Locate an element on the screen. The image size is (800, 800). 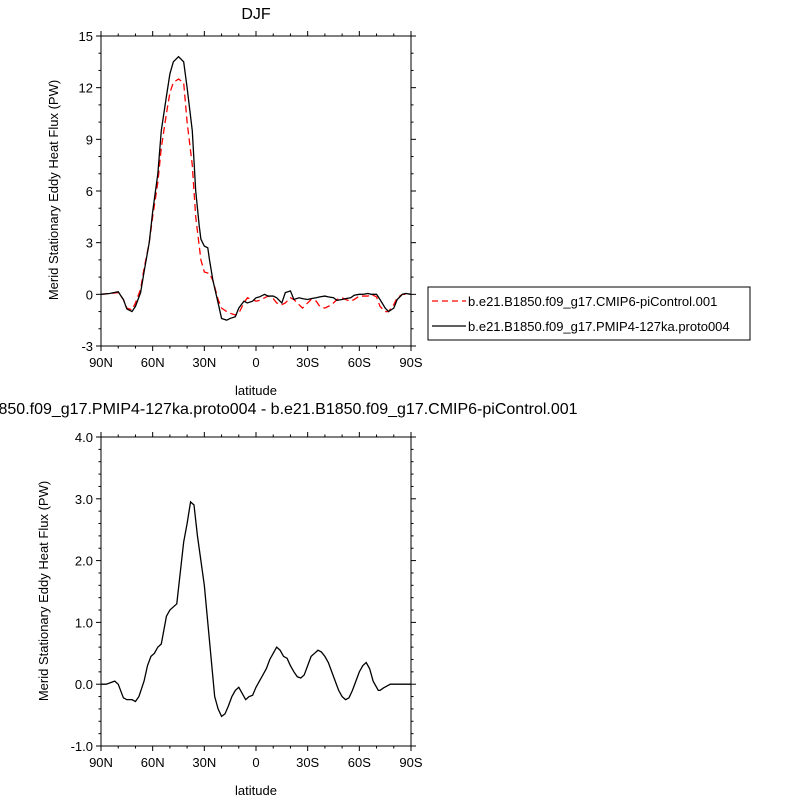
top-panel-title: DJF is located at coordinates (256, 14).